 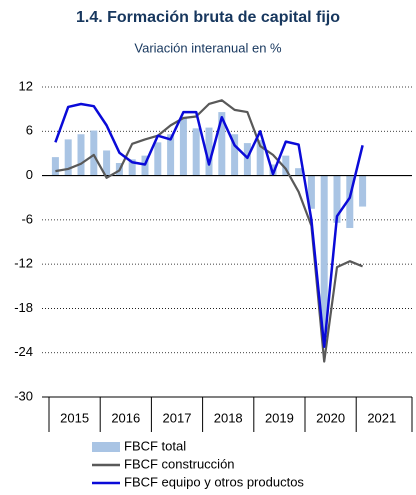 What do you see at coordinates (29, 174) in the screenshot?
I see `y-tick-label: 0` at bounding box center [29, 174].